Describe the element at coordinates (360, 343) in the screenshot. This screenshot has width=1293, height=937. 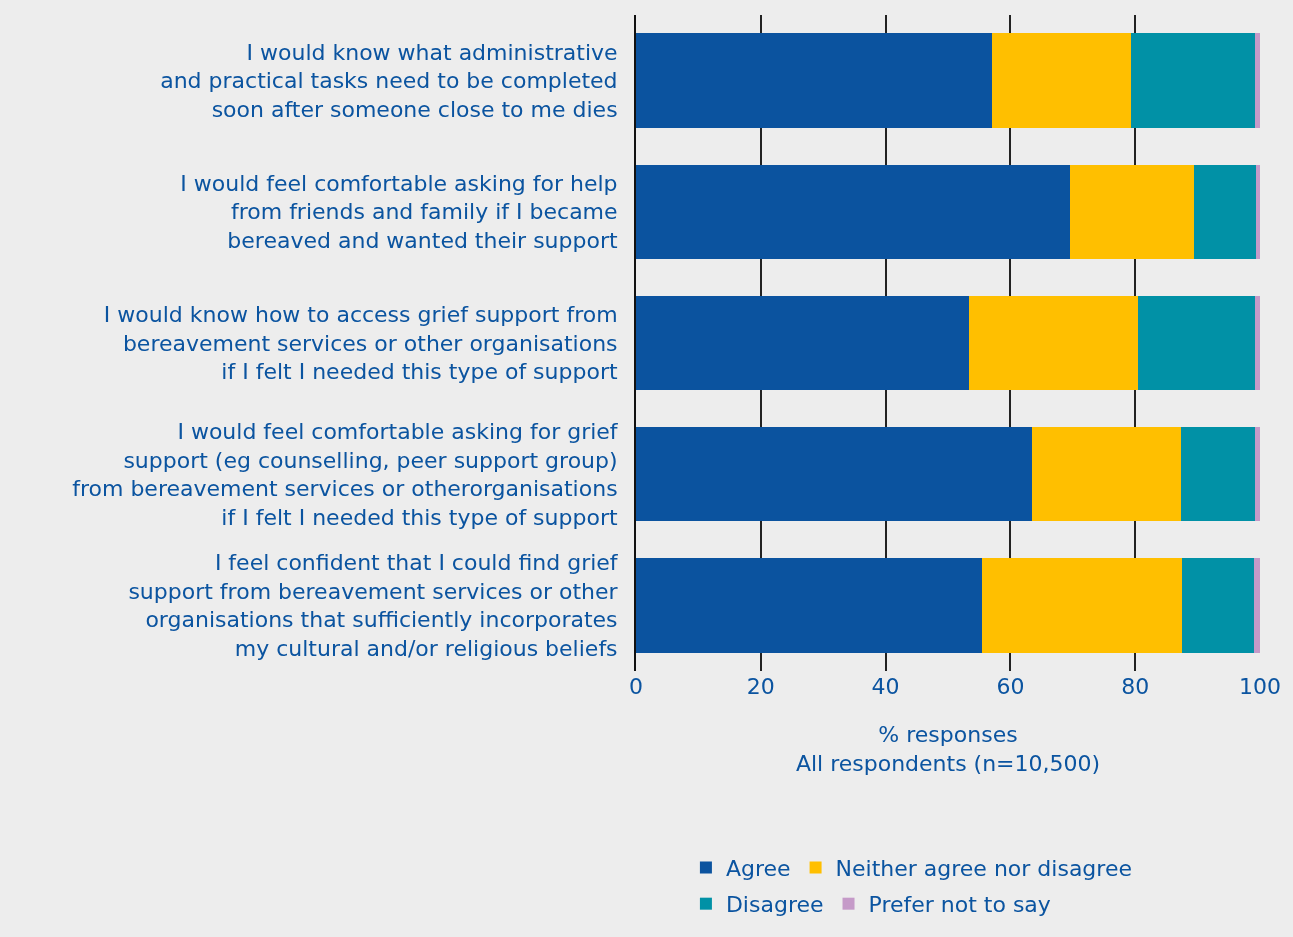
I see `y-tick-label: I would know how to access grief support from bereavement services or other organisations if I felt I needed this type of support` at that location.